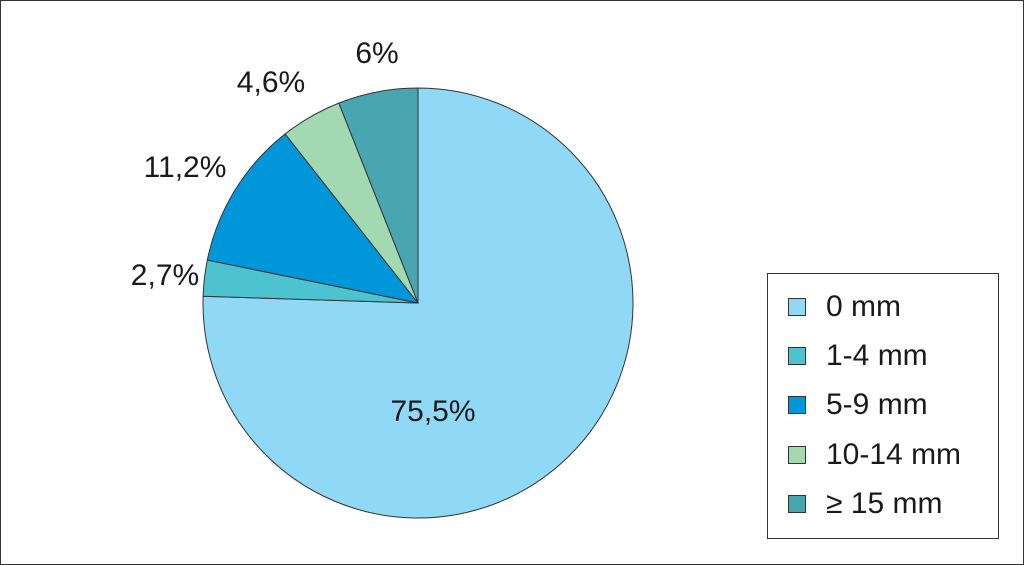  Describe the element at coordinates (432, 411) in the screenshot. I see `slice-data-label: 75,5%` at that location.